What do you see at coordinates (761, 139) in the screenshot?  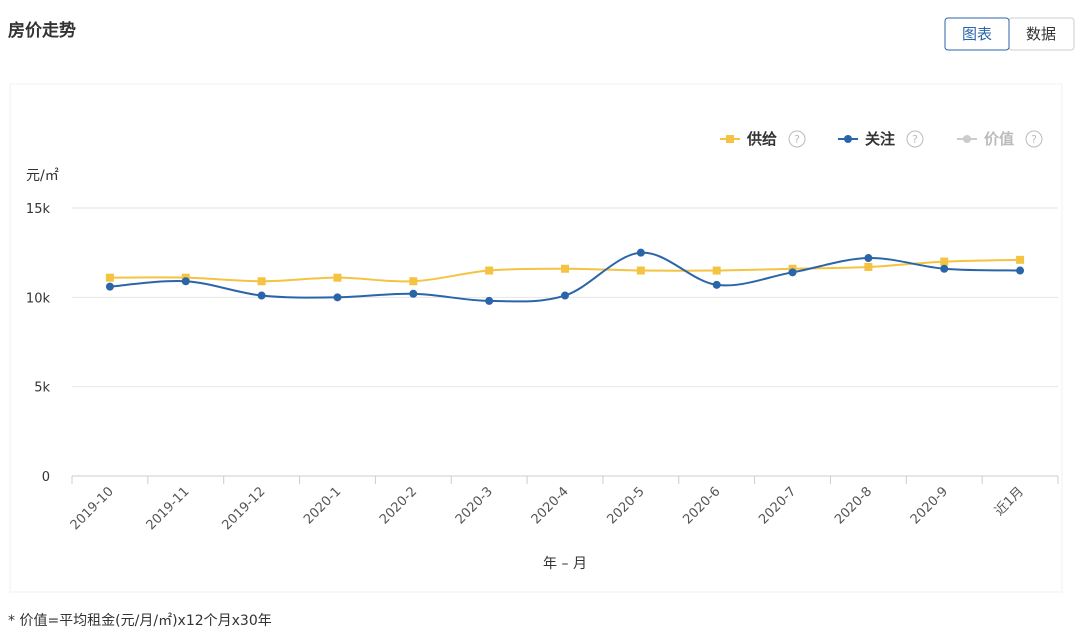 I see `legend-label: 供给` at bounding box center [761, 139].